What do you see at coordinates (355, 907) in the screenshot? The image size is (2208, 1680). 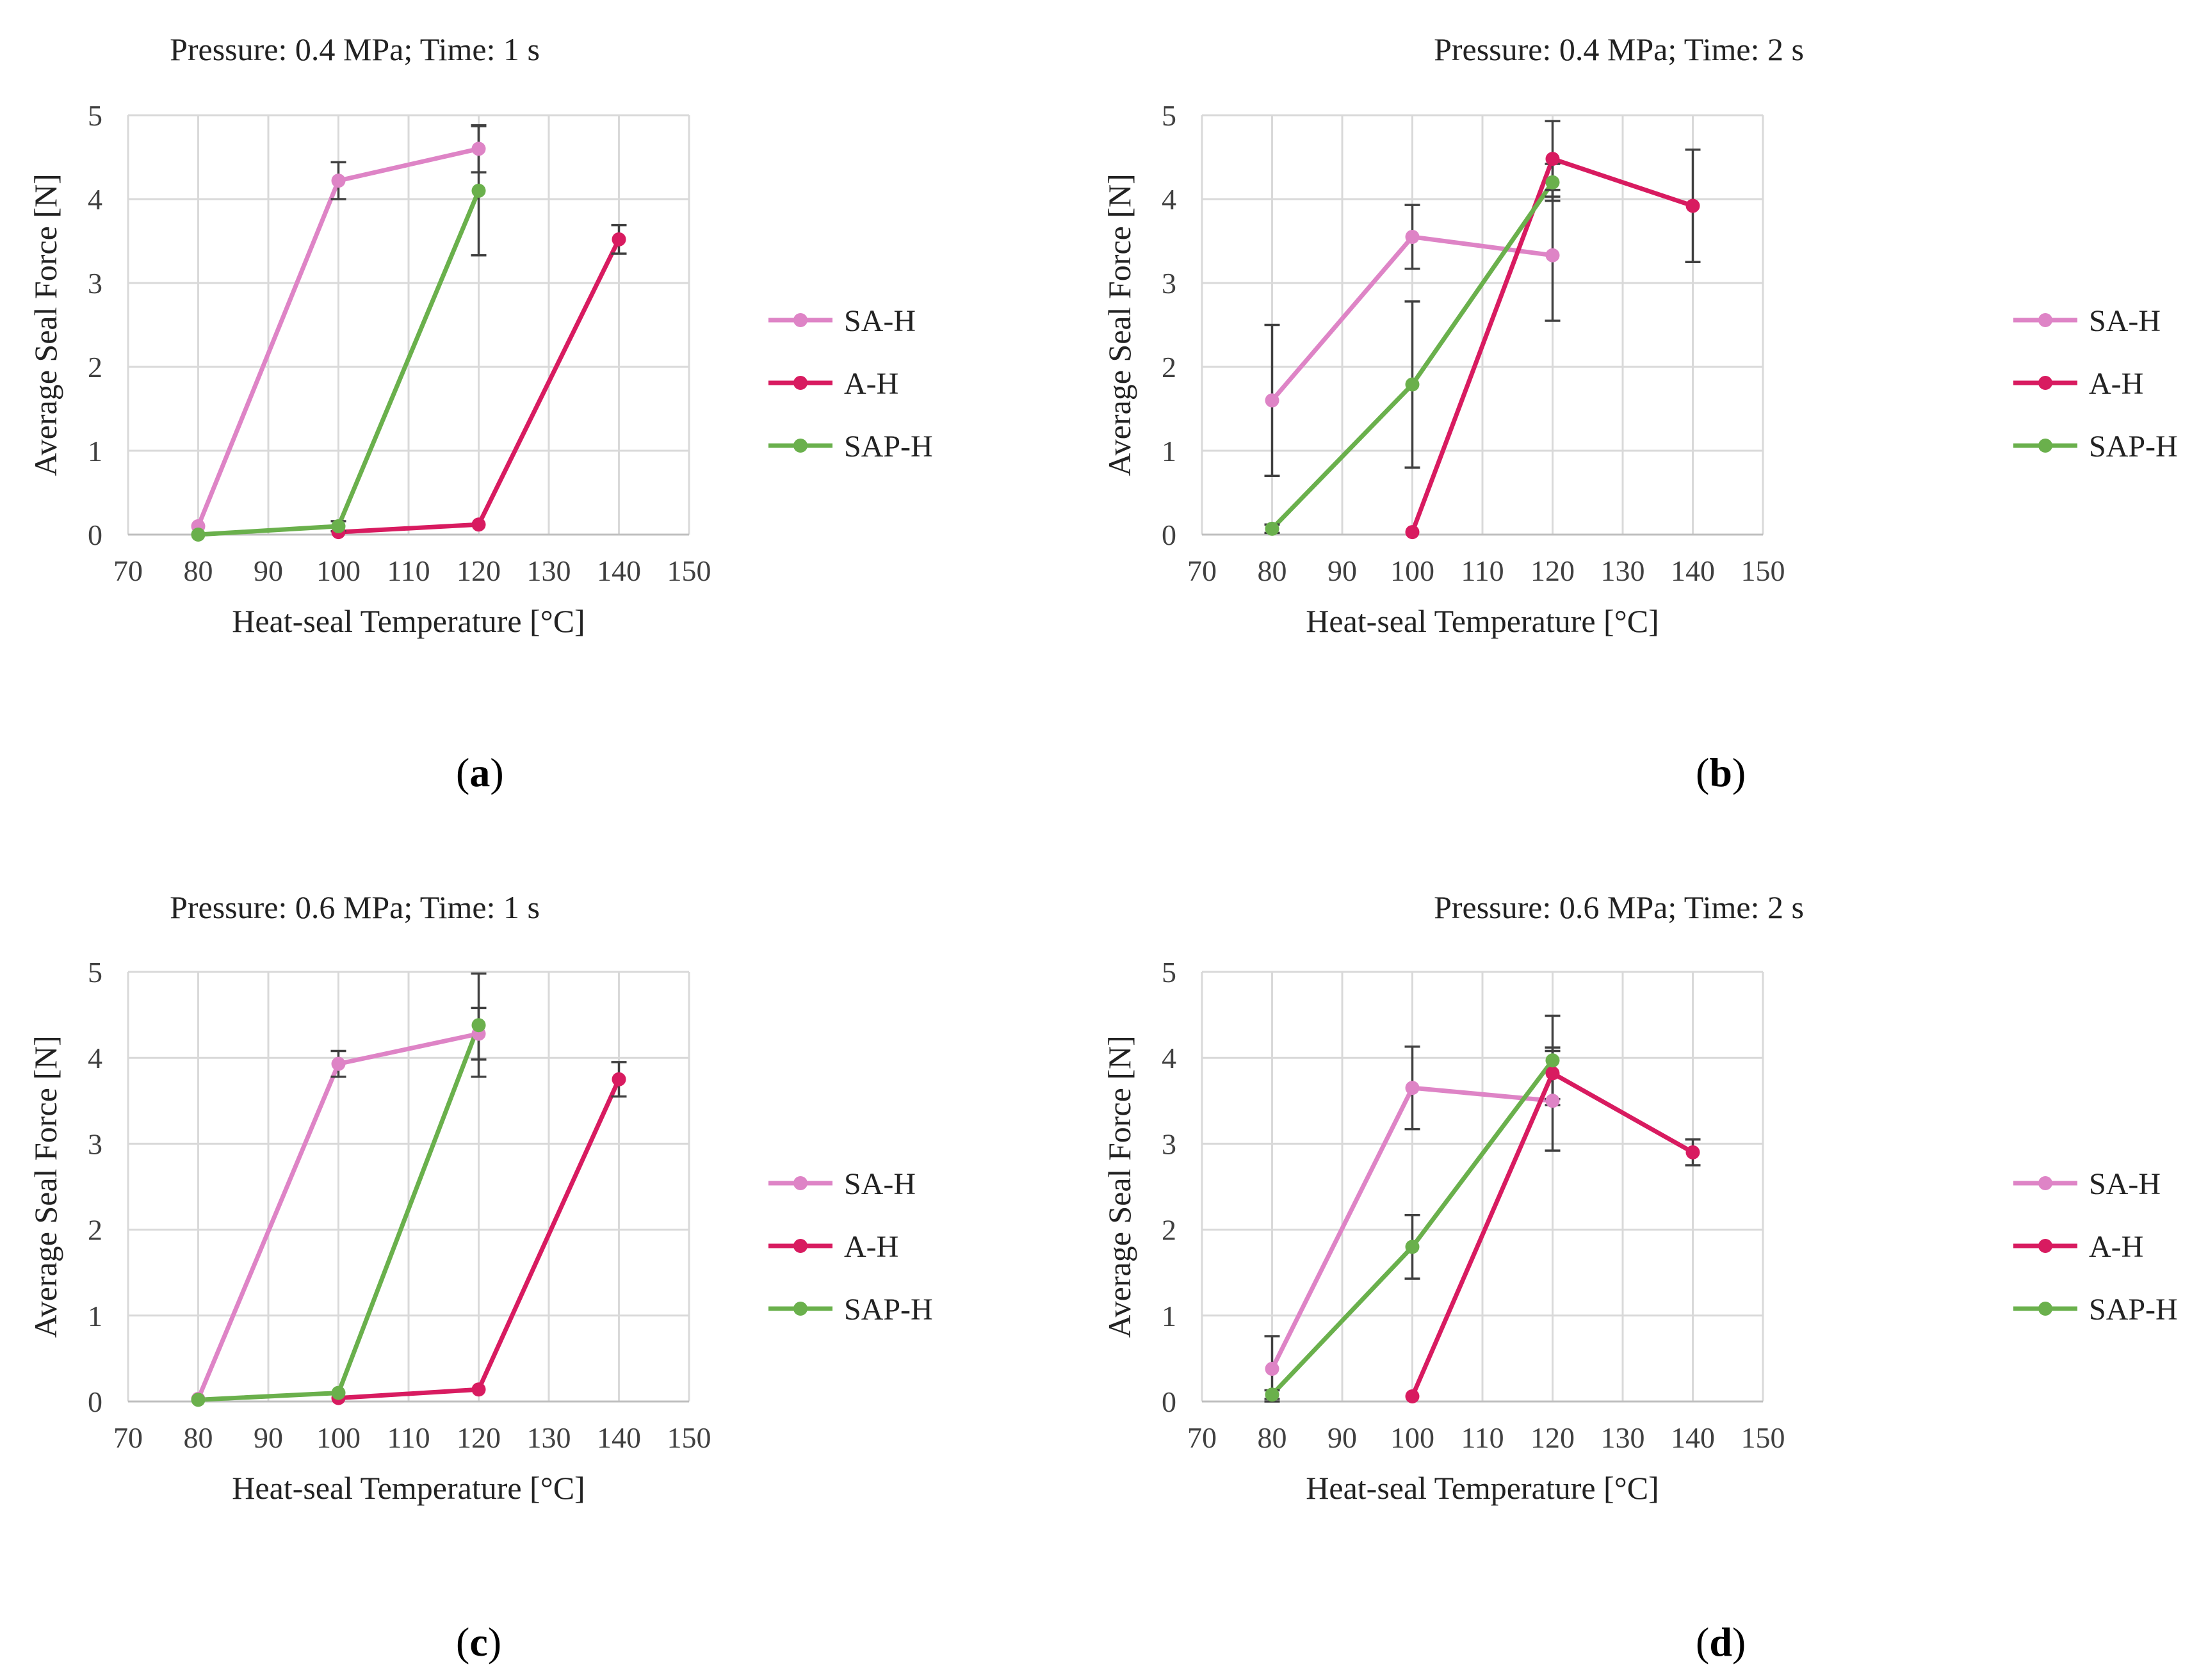 I see `chart-title: Pressure: 0.6 MPa; Time: 1 s` at bounding box center [355, 907].